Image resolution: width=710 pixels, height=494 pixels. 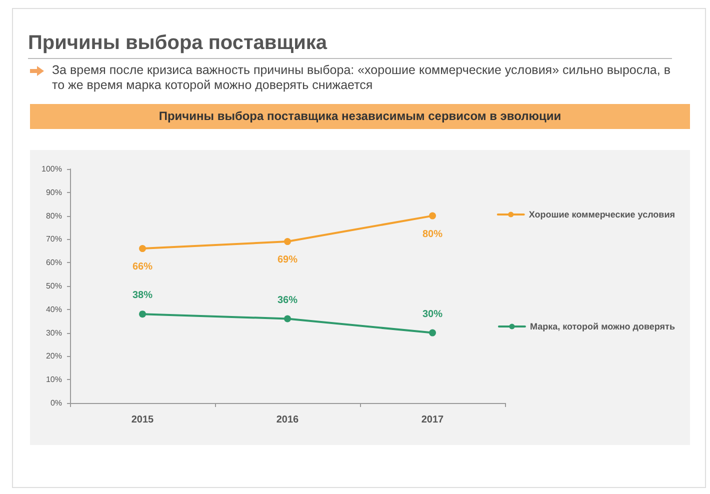 I want to click on legend-label: Марка, которой можно доверять, so click(x=603, y=327).